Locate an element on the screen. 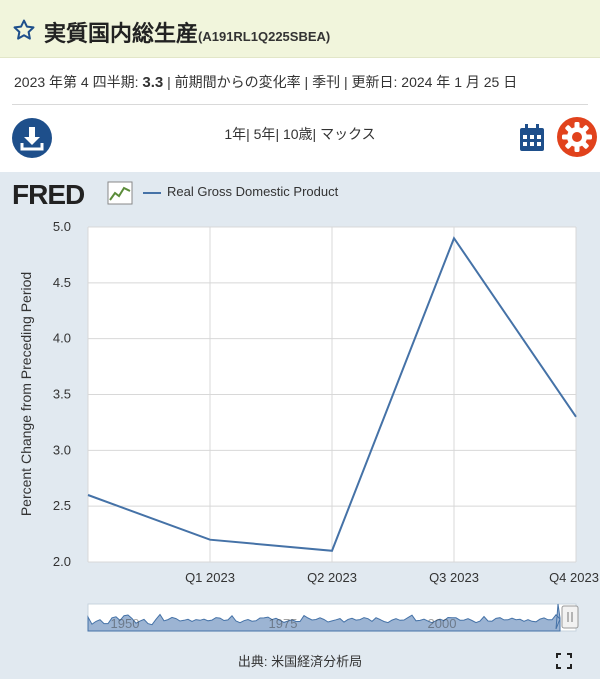 The width and height of the screenshot is (600, 679). date-range-links: 1年| 5年| 10歳| マックス is located at coordinates (300, 134).